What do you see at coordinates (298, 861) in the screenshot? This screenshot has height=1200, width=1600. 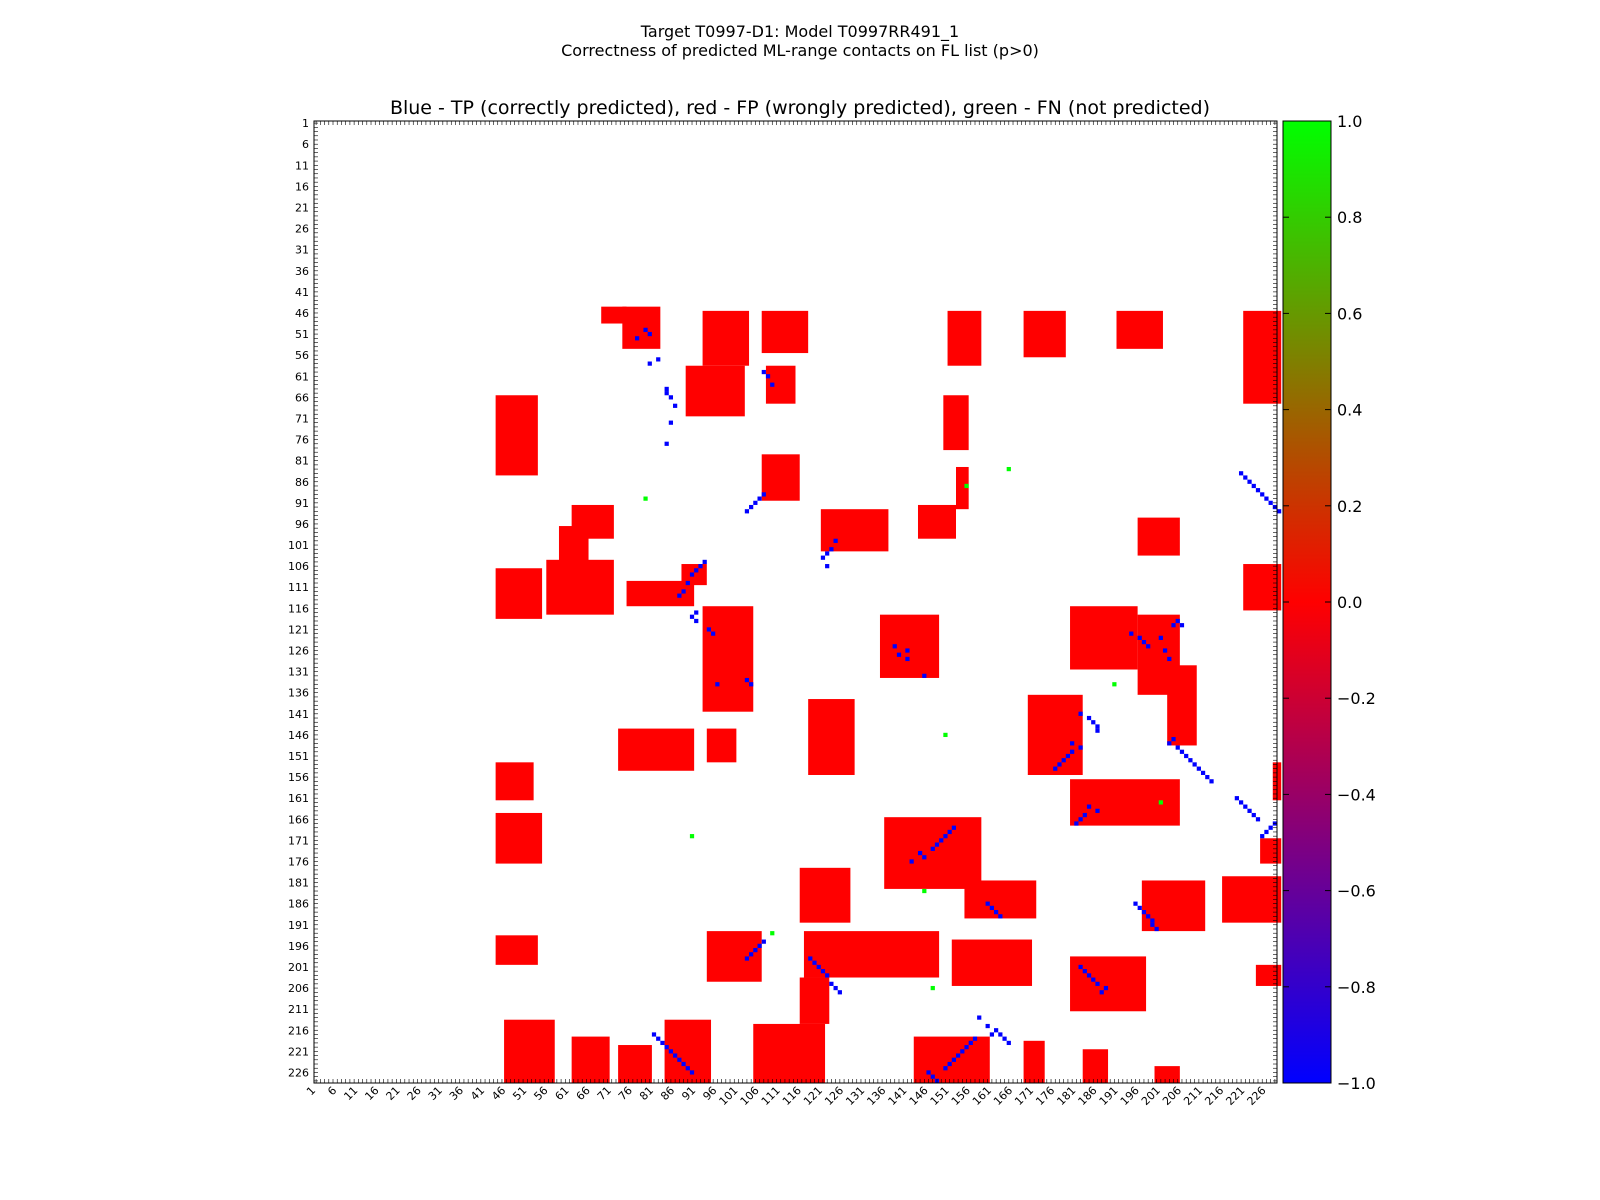 I see `y-tick-label: 176` at bounding box center [298, 861].